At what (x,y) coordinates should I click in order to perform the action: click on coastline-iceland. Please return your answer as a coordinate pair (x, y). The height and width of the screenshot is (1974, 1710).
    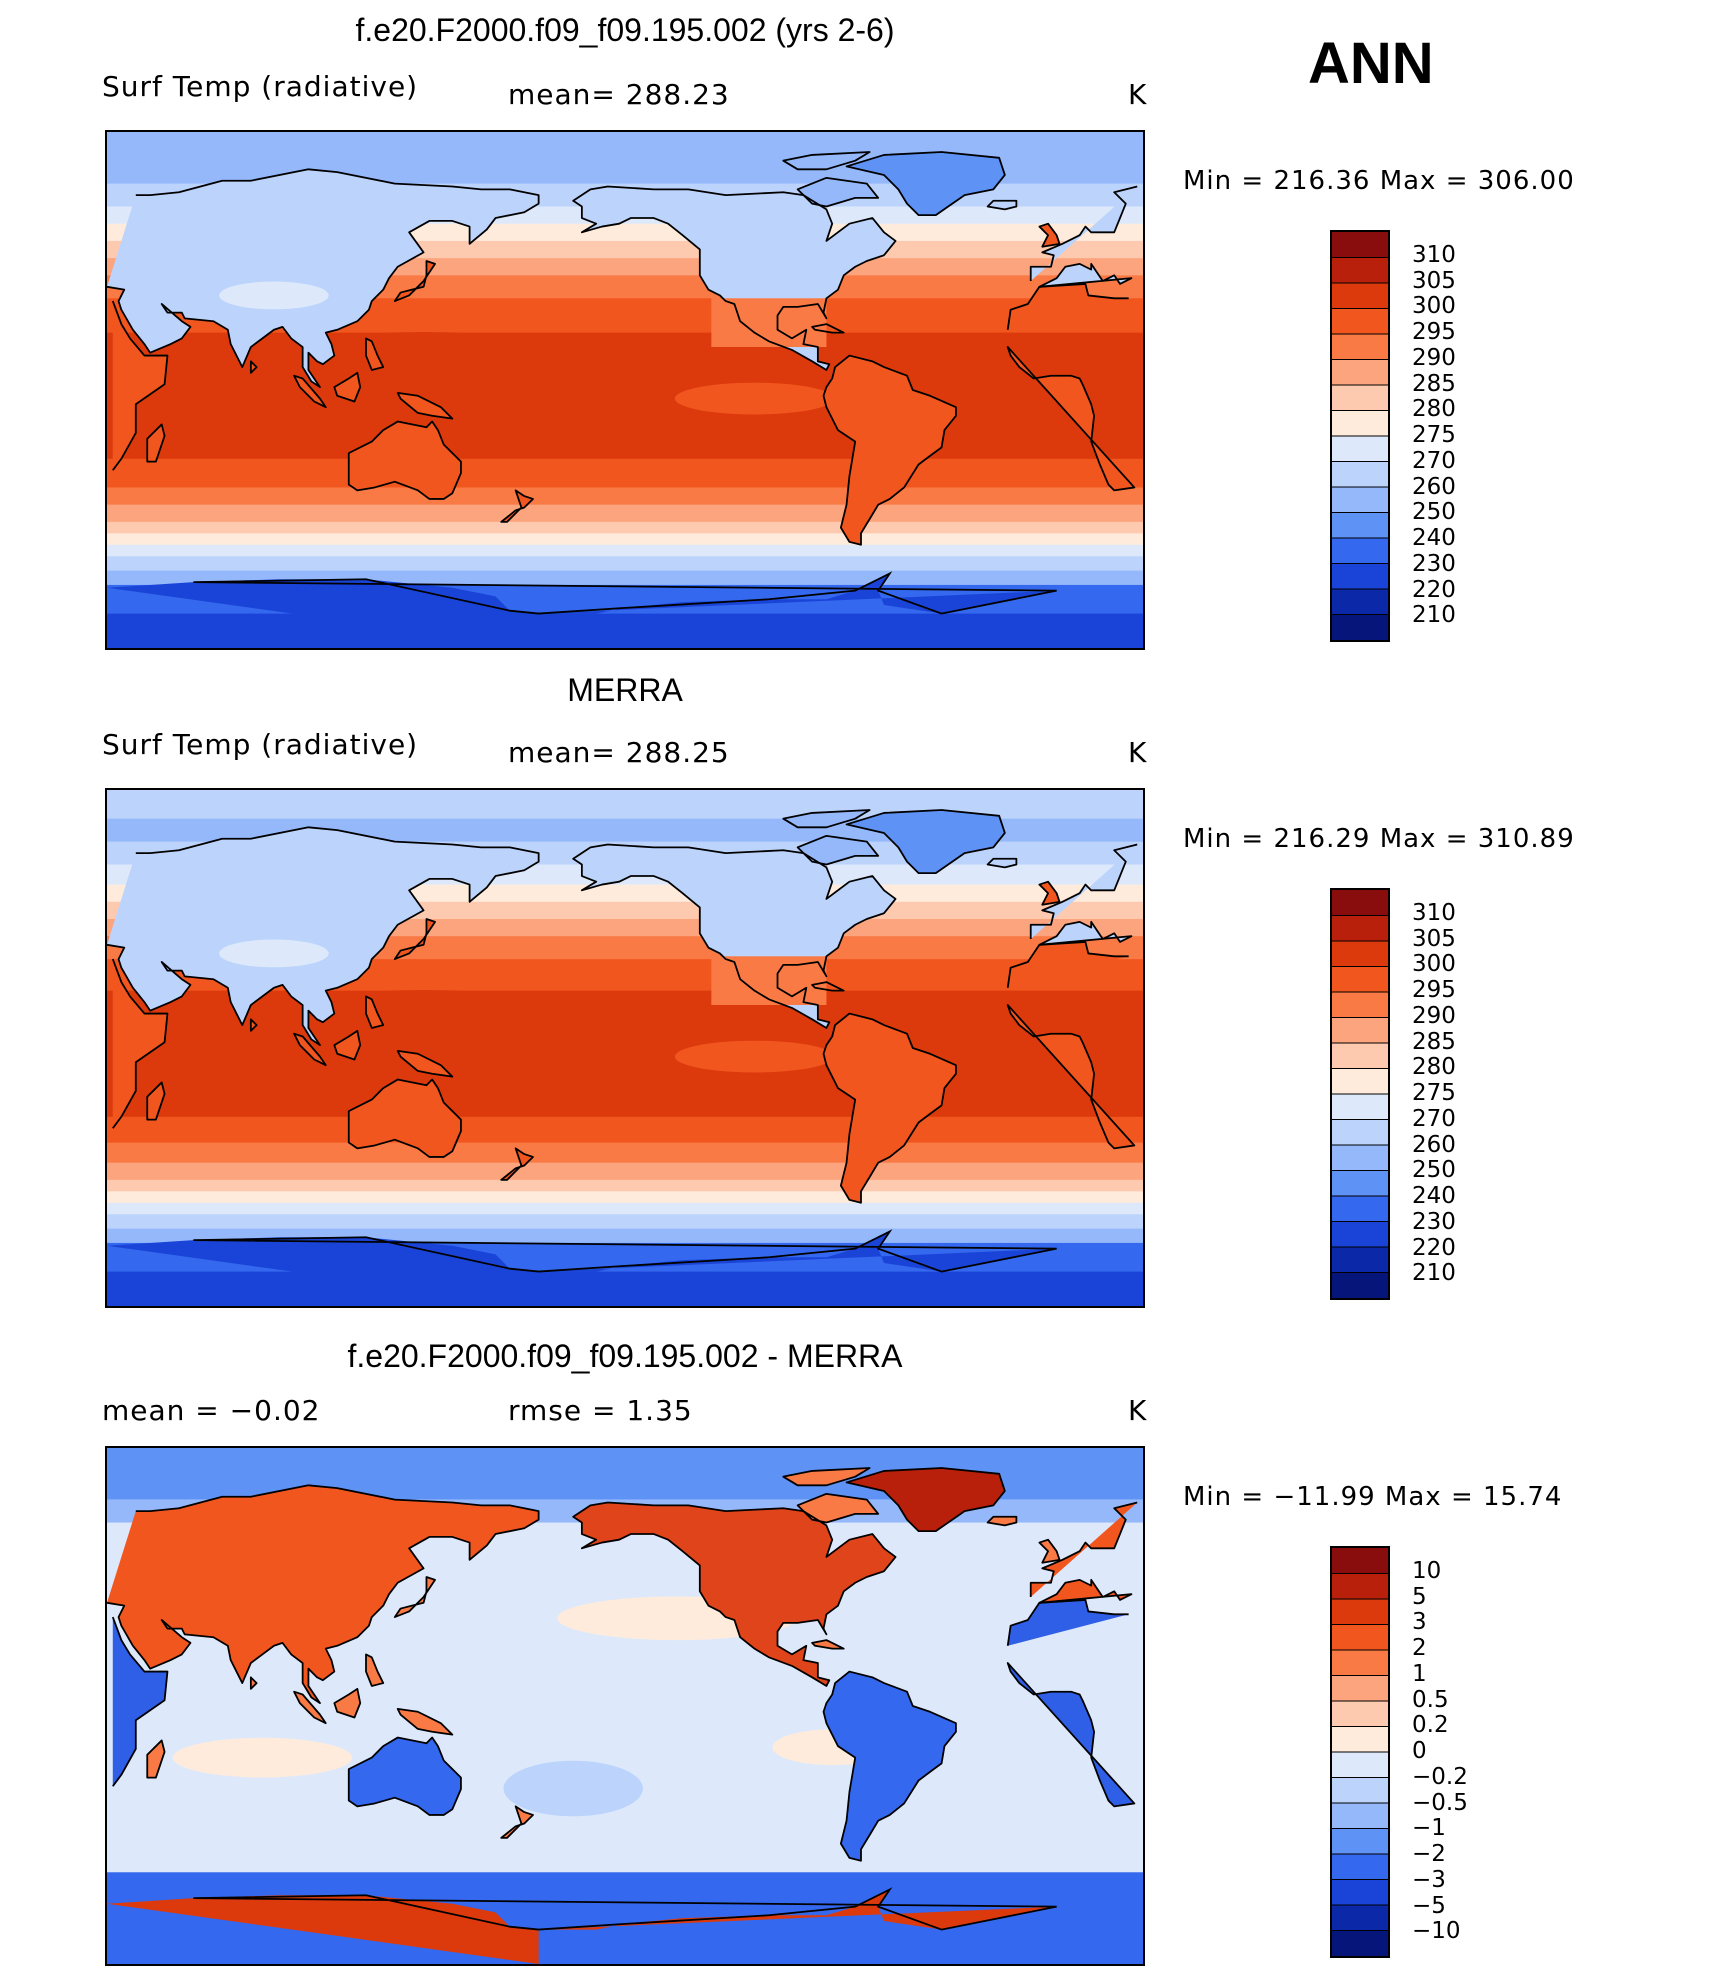
    Looking at the image, I should click on (1002, 863).